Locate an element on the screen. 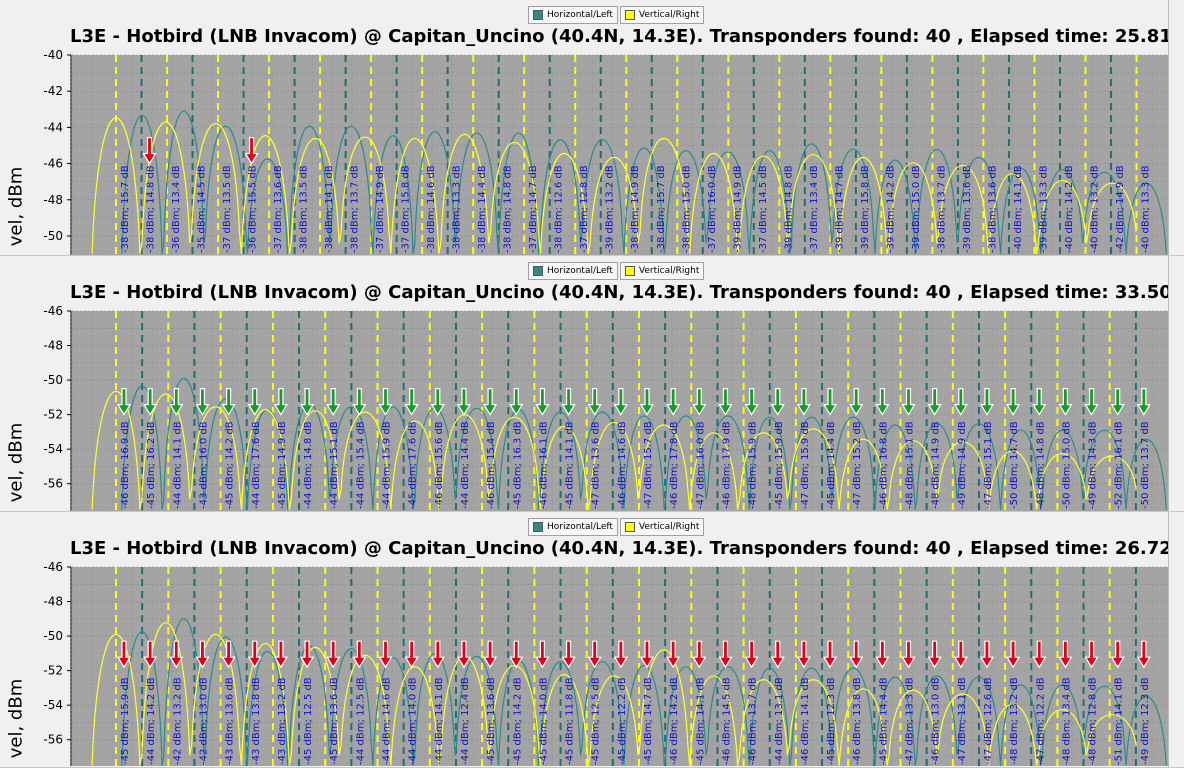  transponder-label: -49 dBm; 14.3 dB is located at coordinates (1093, 465).